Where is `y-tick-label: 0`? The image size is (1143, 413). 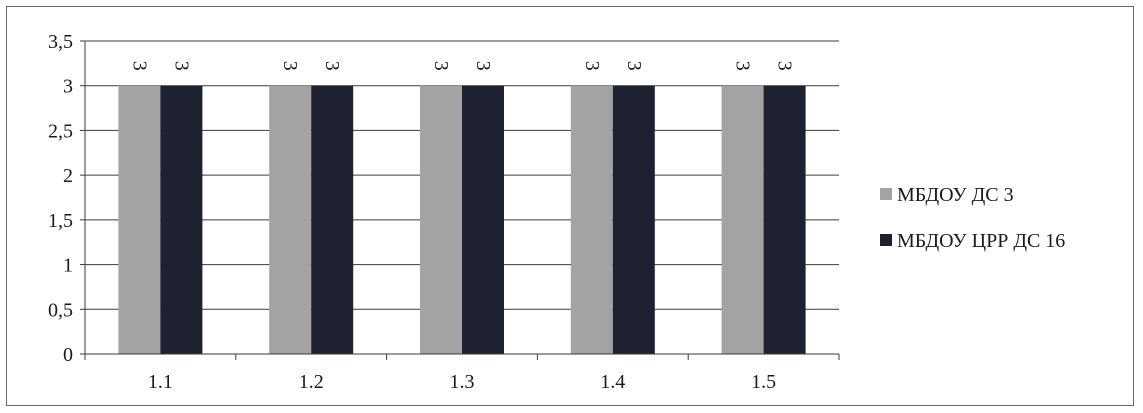 y-tick-label: 0 is located at coordinates (68, 355).